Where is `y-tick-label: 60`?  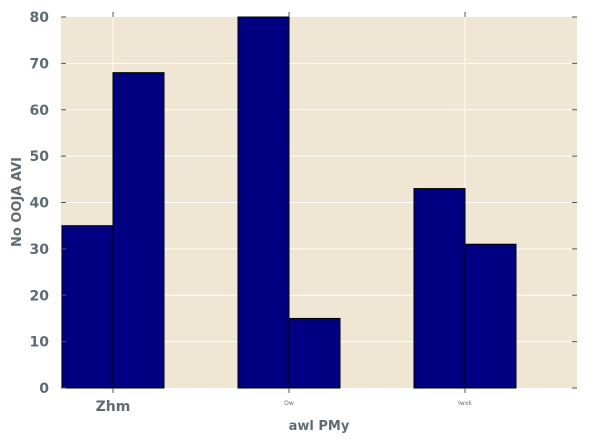 y-tick-label: 60 is located at coordinates (40, 111).